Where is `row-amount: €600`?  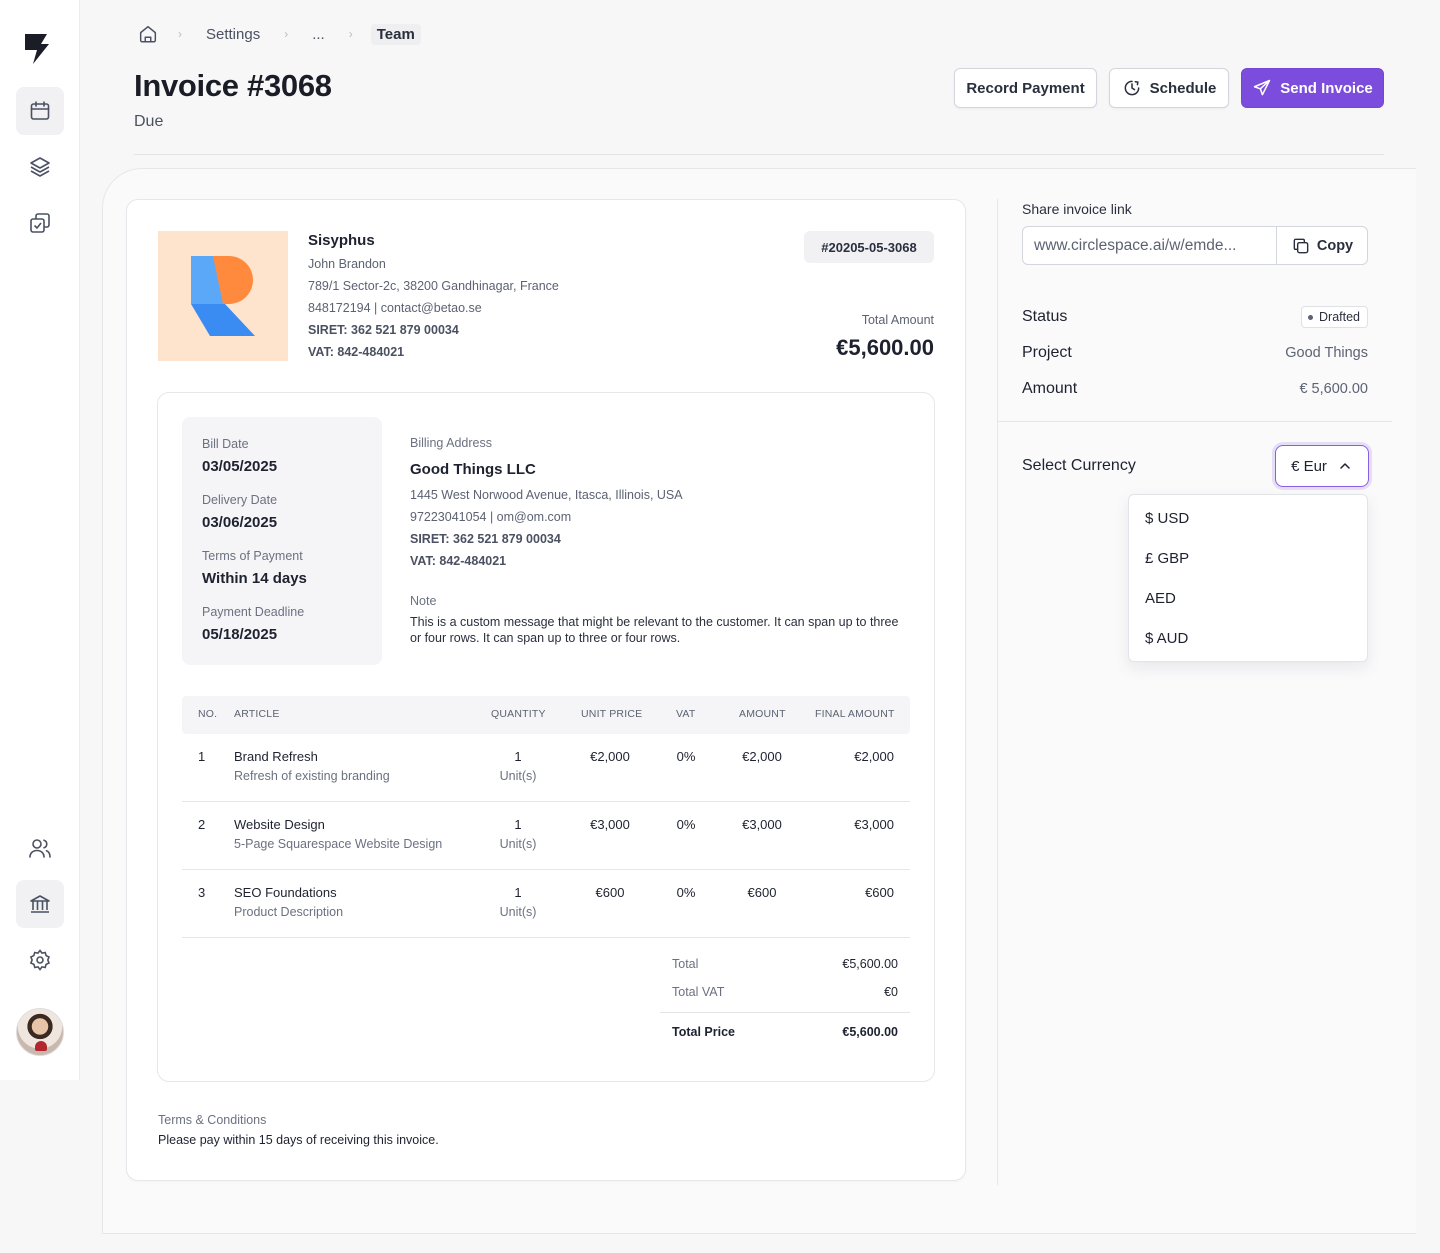 row-amount: €600 is located at coordinates (762, 892).